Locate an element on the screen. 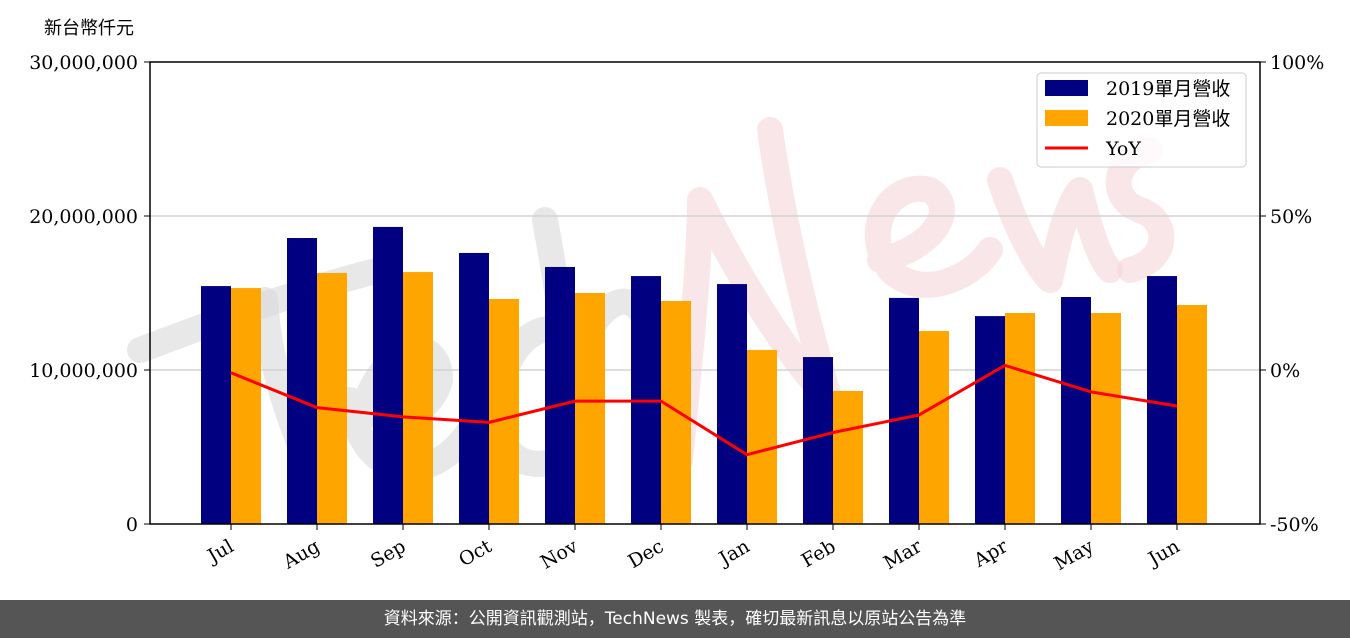 The height and width of the screenshot is (638, 1350). bar-2020單月營收-Jul is located at coordinates (246, 406).